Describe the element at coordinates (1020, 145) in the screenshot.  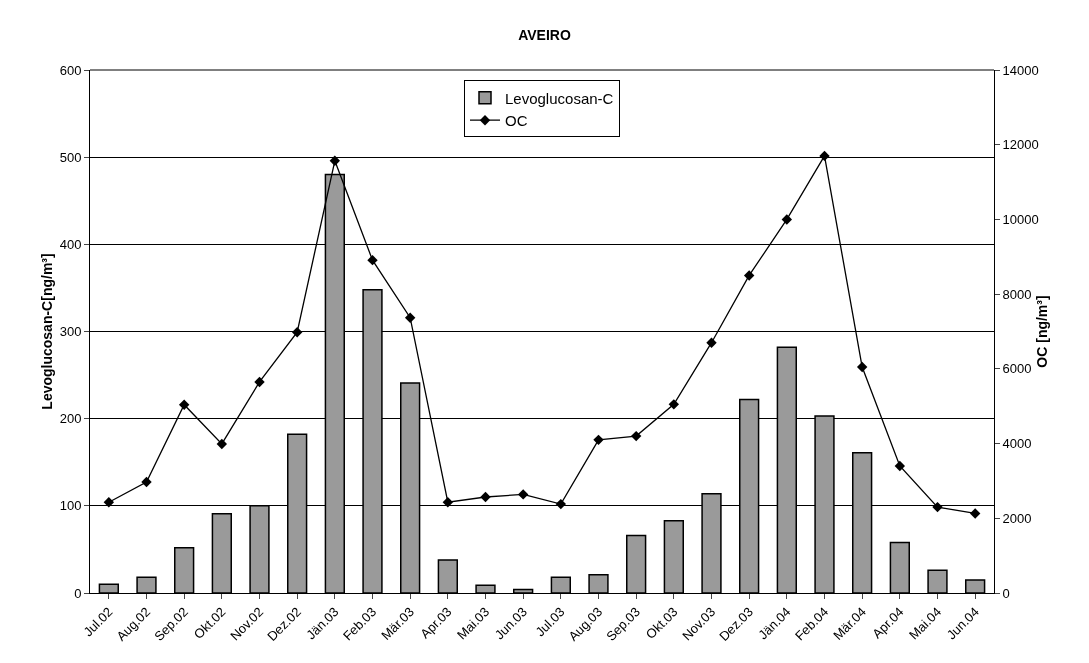
I see `y2-tick-label: 12000` at that location.